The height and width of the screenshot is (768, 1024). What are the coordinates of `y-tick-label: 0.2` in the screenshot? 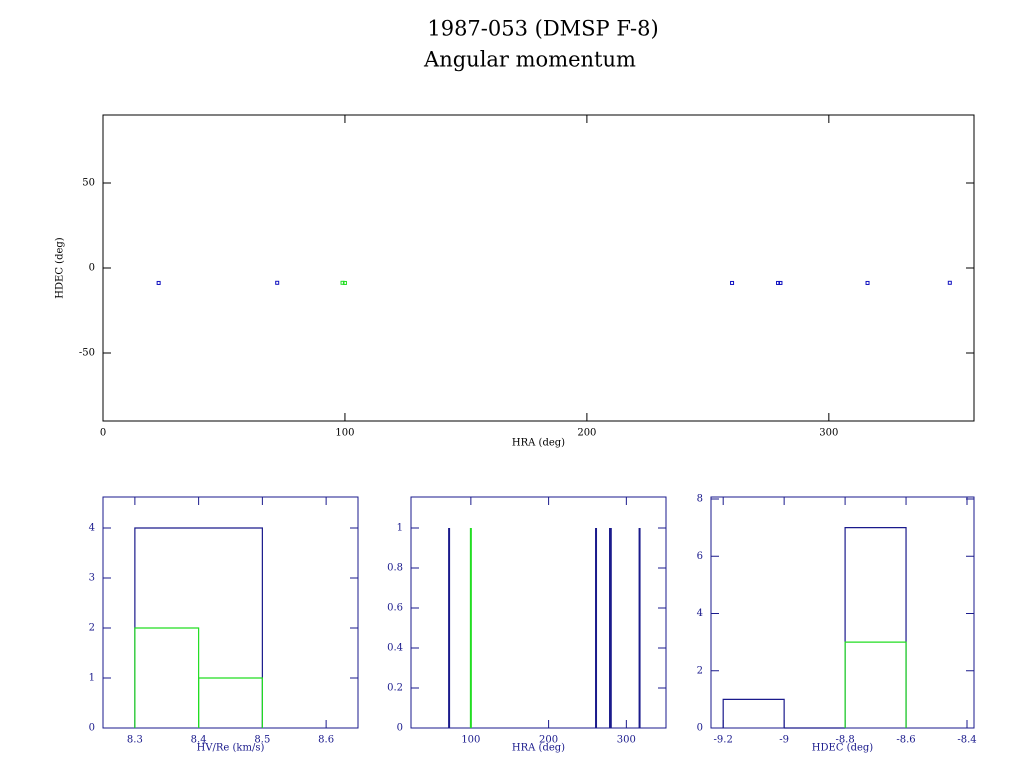 It's located at (395, 688).